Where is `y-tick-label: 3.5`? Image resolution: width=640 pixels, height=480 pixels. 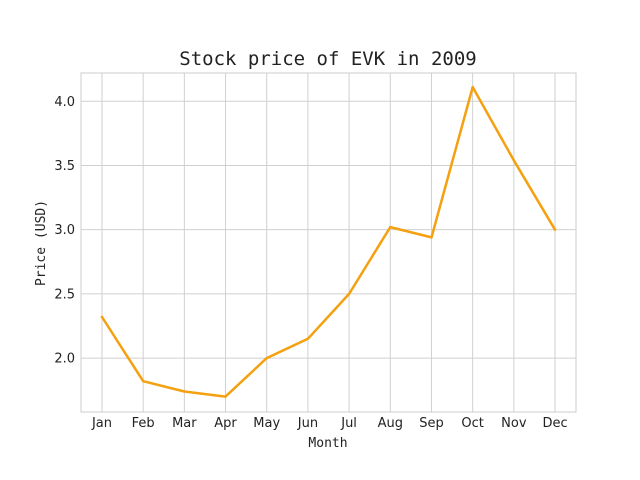 y-tick-label: 3.5 is located at coordinates (64, 166).